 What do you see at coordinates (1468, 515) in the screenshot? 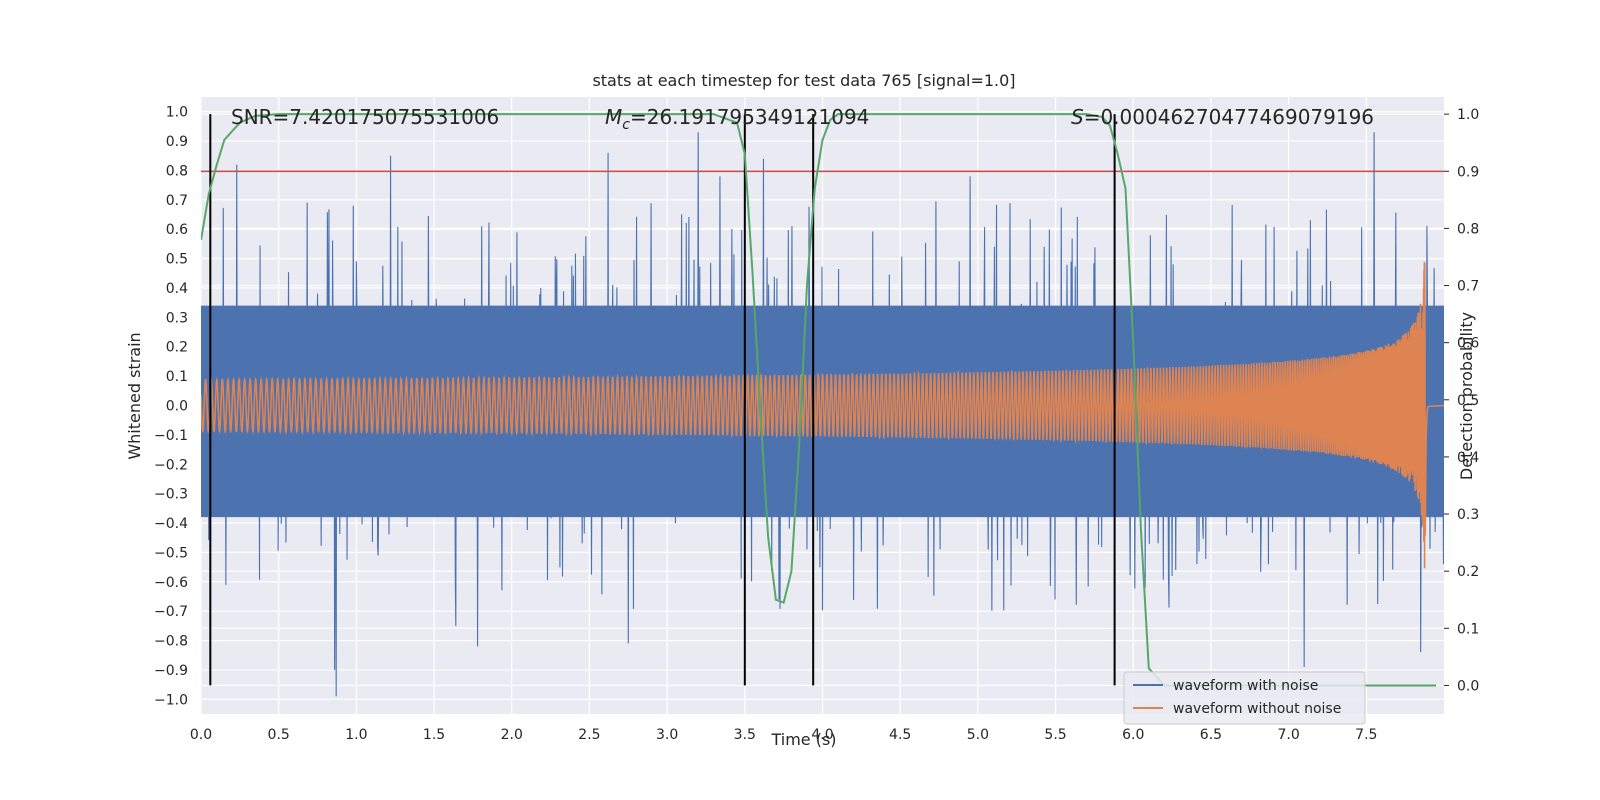
I see `y-right-tick-label: 0.3` at bounding box center [1468, 515].